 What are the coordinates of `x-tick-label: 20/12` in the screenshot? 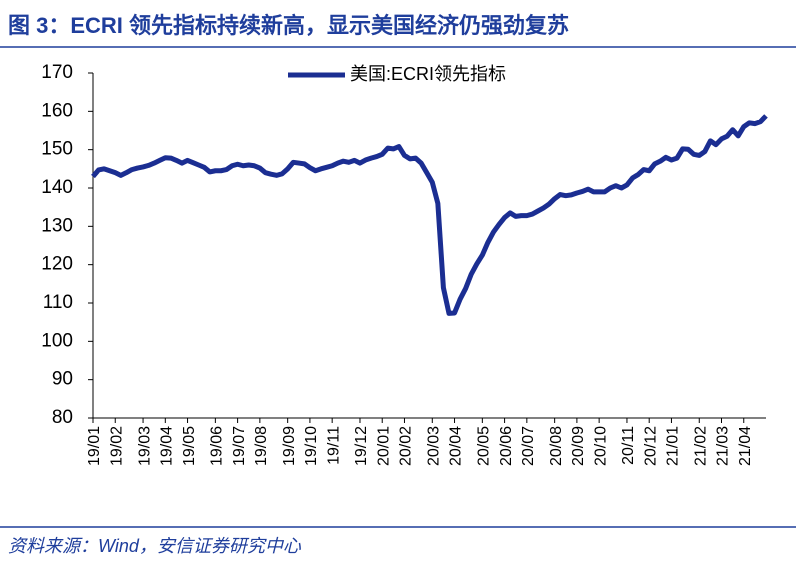 It's located at (650, 446).